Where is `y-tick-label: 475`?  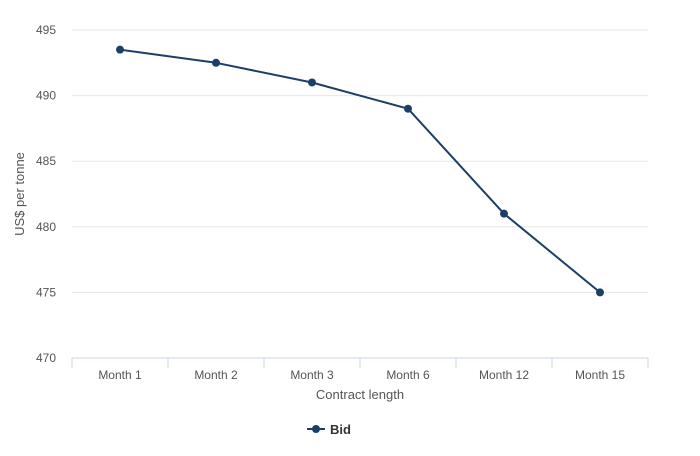 y-tick-label: 475 is located at coordinates (46, 292).